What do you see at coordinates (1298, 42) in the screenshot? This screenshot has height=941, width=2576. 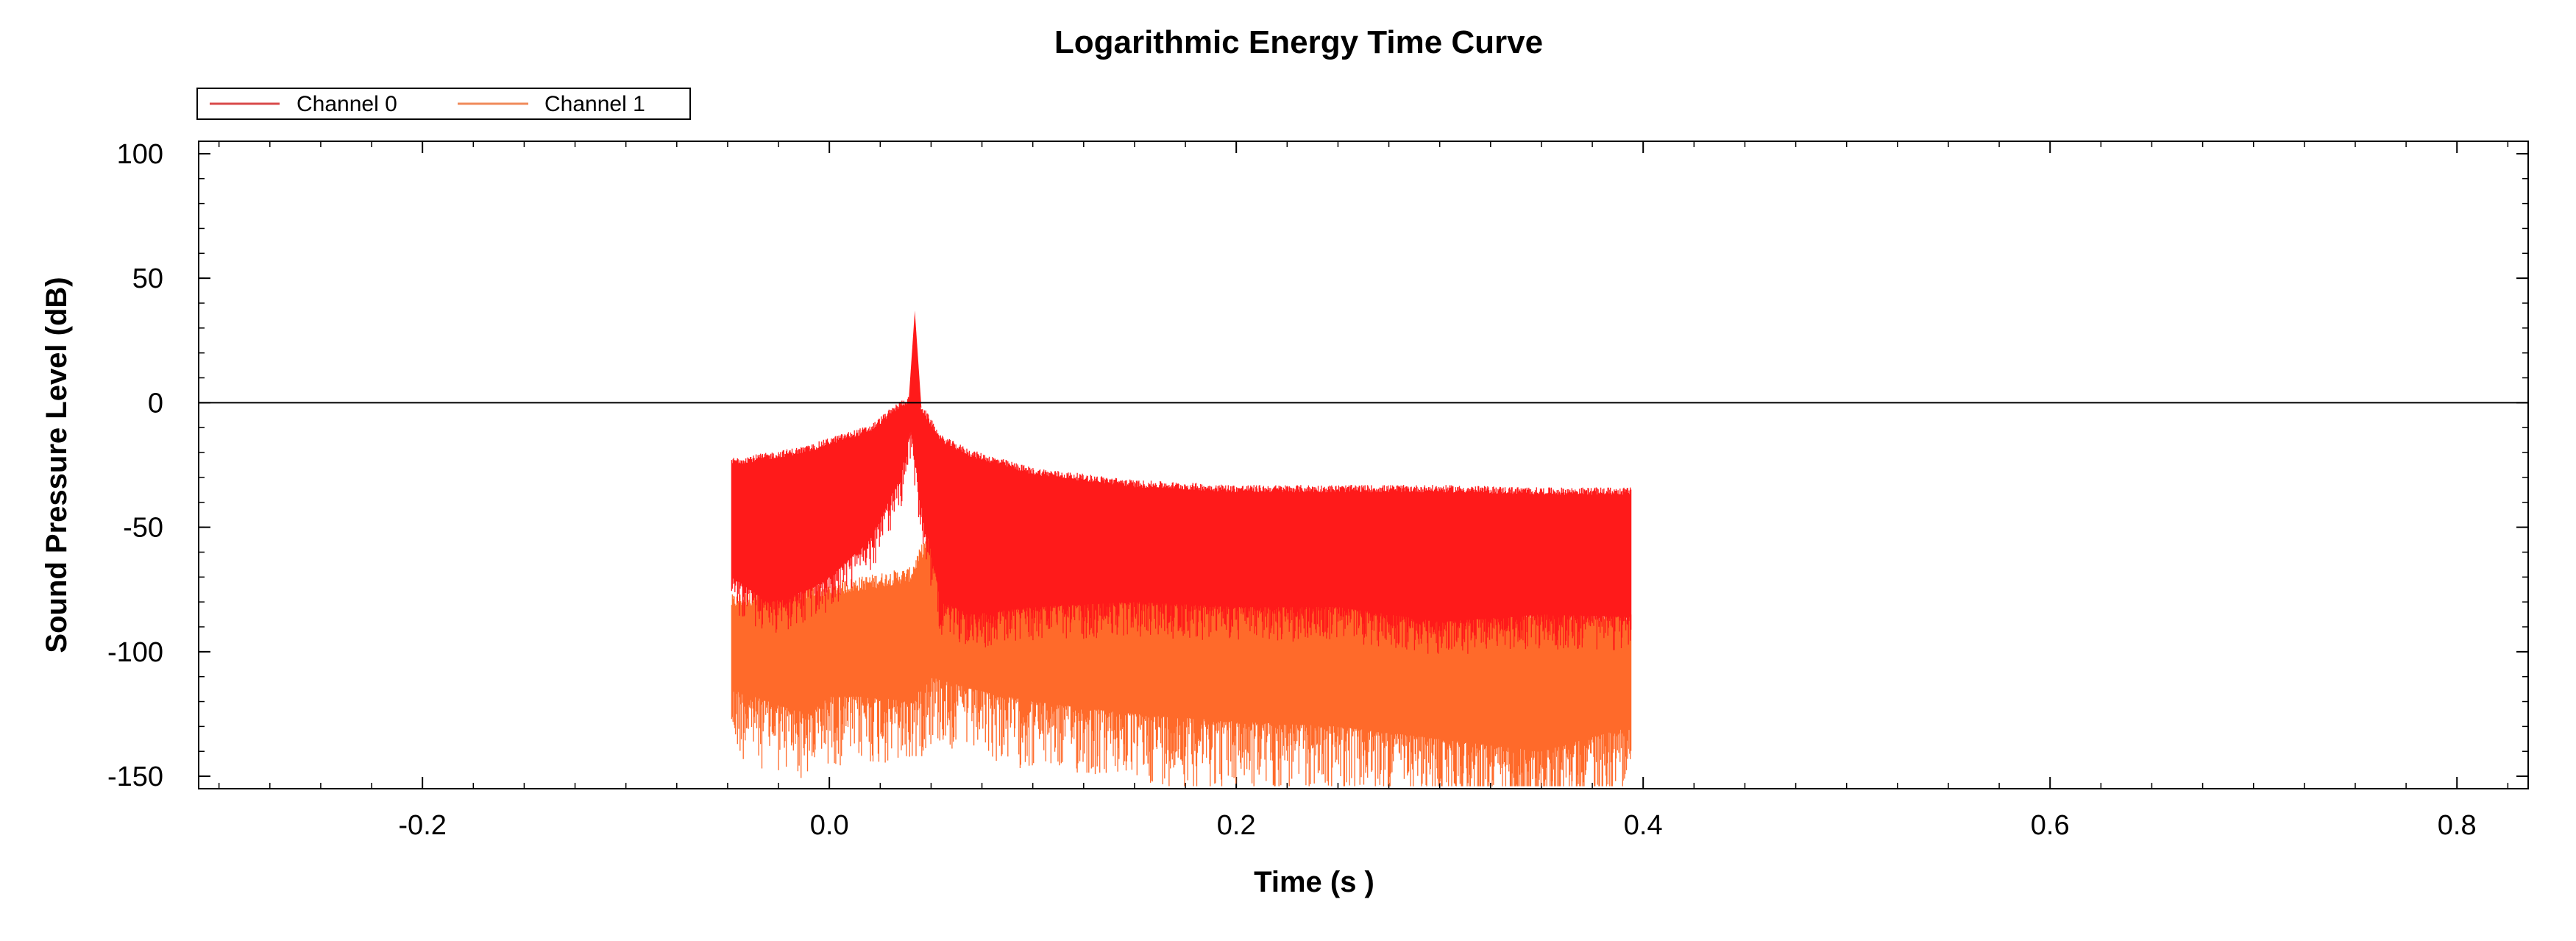 I see `chart-title: Logarithmic Energy Time Curve` at bounding box center [1298, 42].